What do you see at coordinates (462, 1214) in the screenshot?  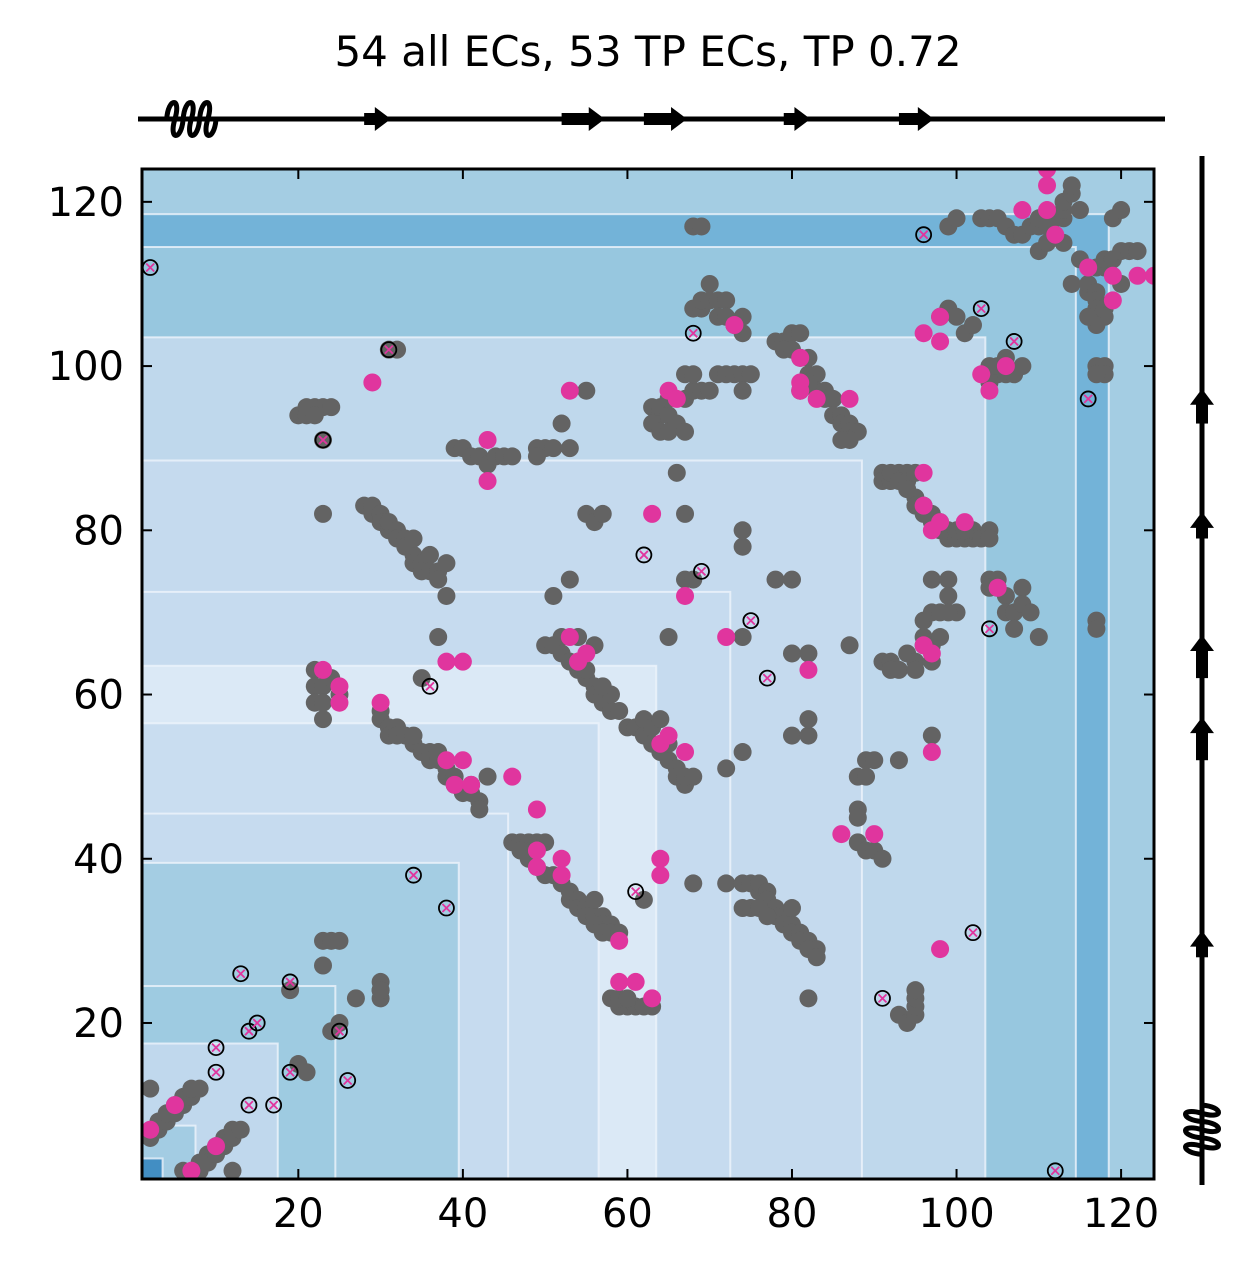 I see `x-tick-label-1: 40` at bounding box center [462, 1214].